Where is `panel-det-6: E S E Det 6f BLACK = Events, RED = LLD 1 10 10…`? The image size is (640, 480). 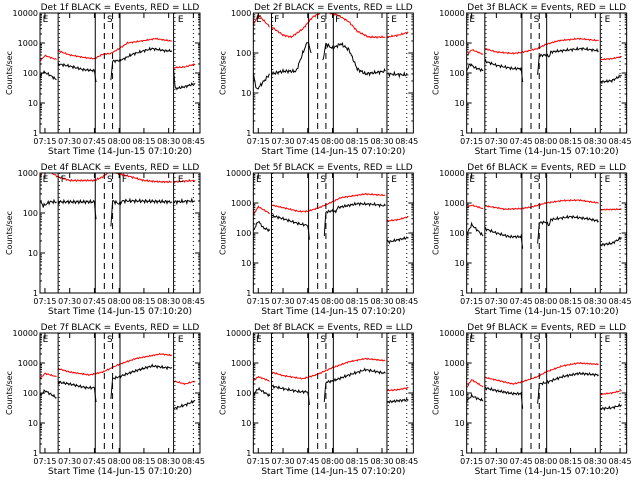 panel-det-6: E S E Det 6f BLACK = Events, RED = LLD 1 10 10… is located at coordinates (532, 240).